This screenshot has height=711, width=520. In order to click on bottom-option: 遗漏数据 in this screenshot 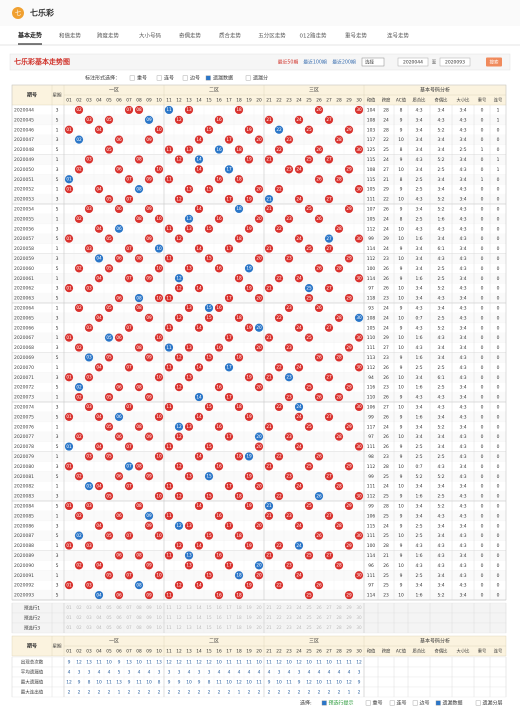, I will do `click(453, 703)`.